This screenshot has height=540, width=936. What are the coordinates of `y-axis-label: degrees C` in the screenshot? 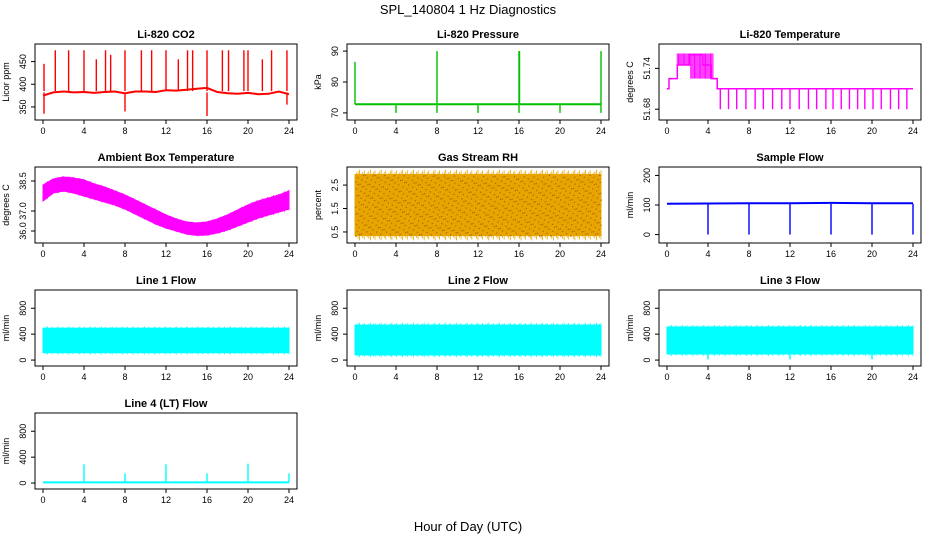 It's located at (630, 82).